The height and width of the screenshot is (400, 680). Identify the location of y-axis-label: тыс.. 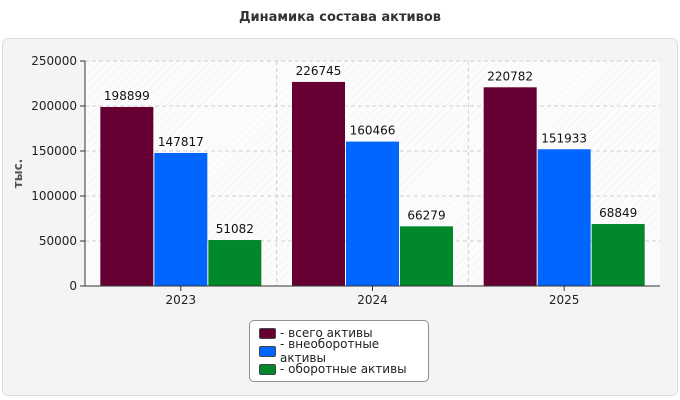
(18, 173).